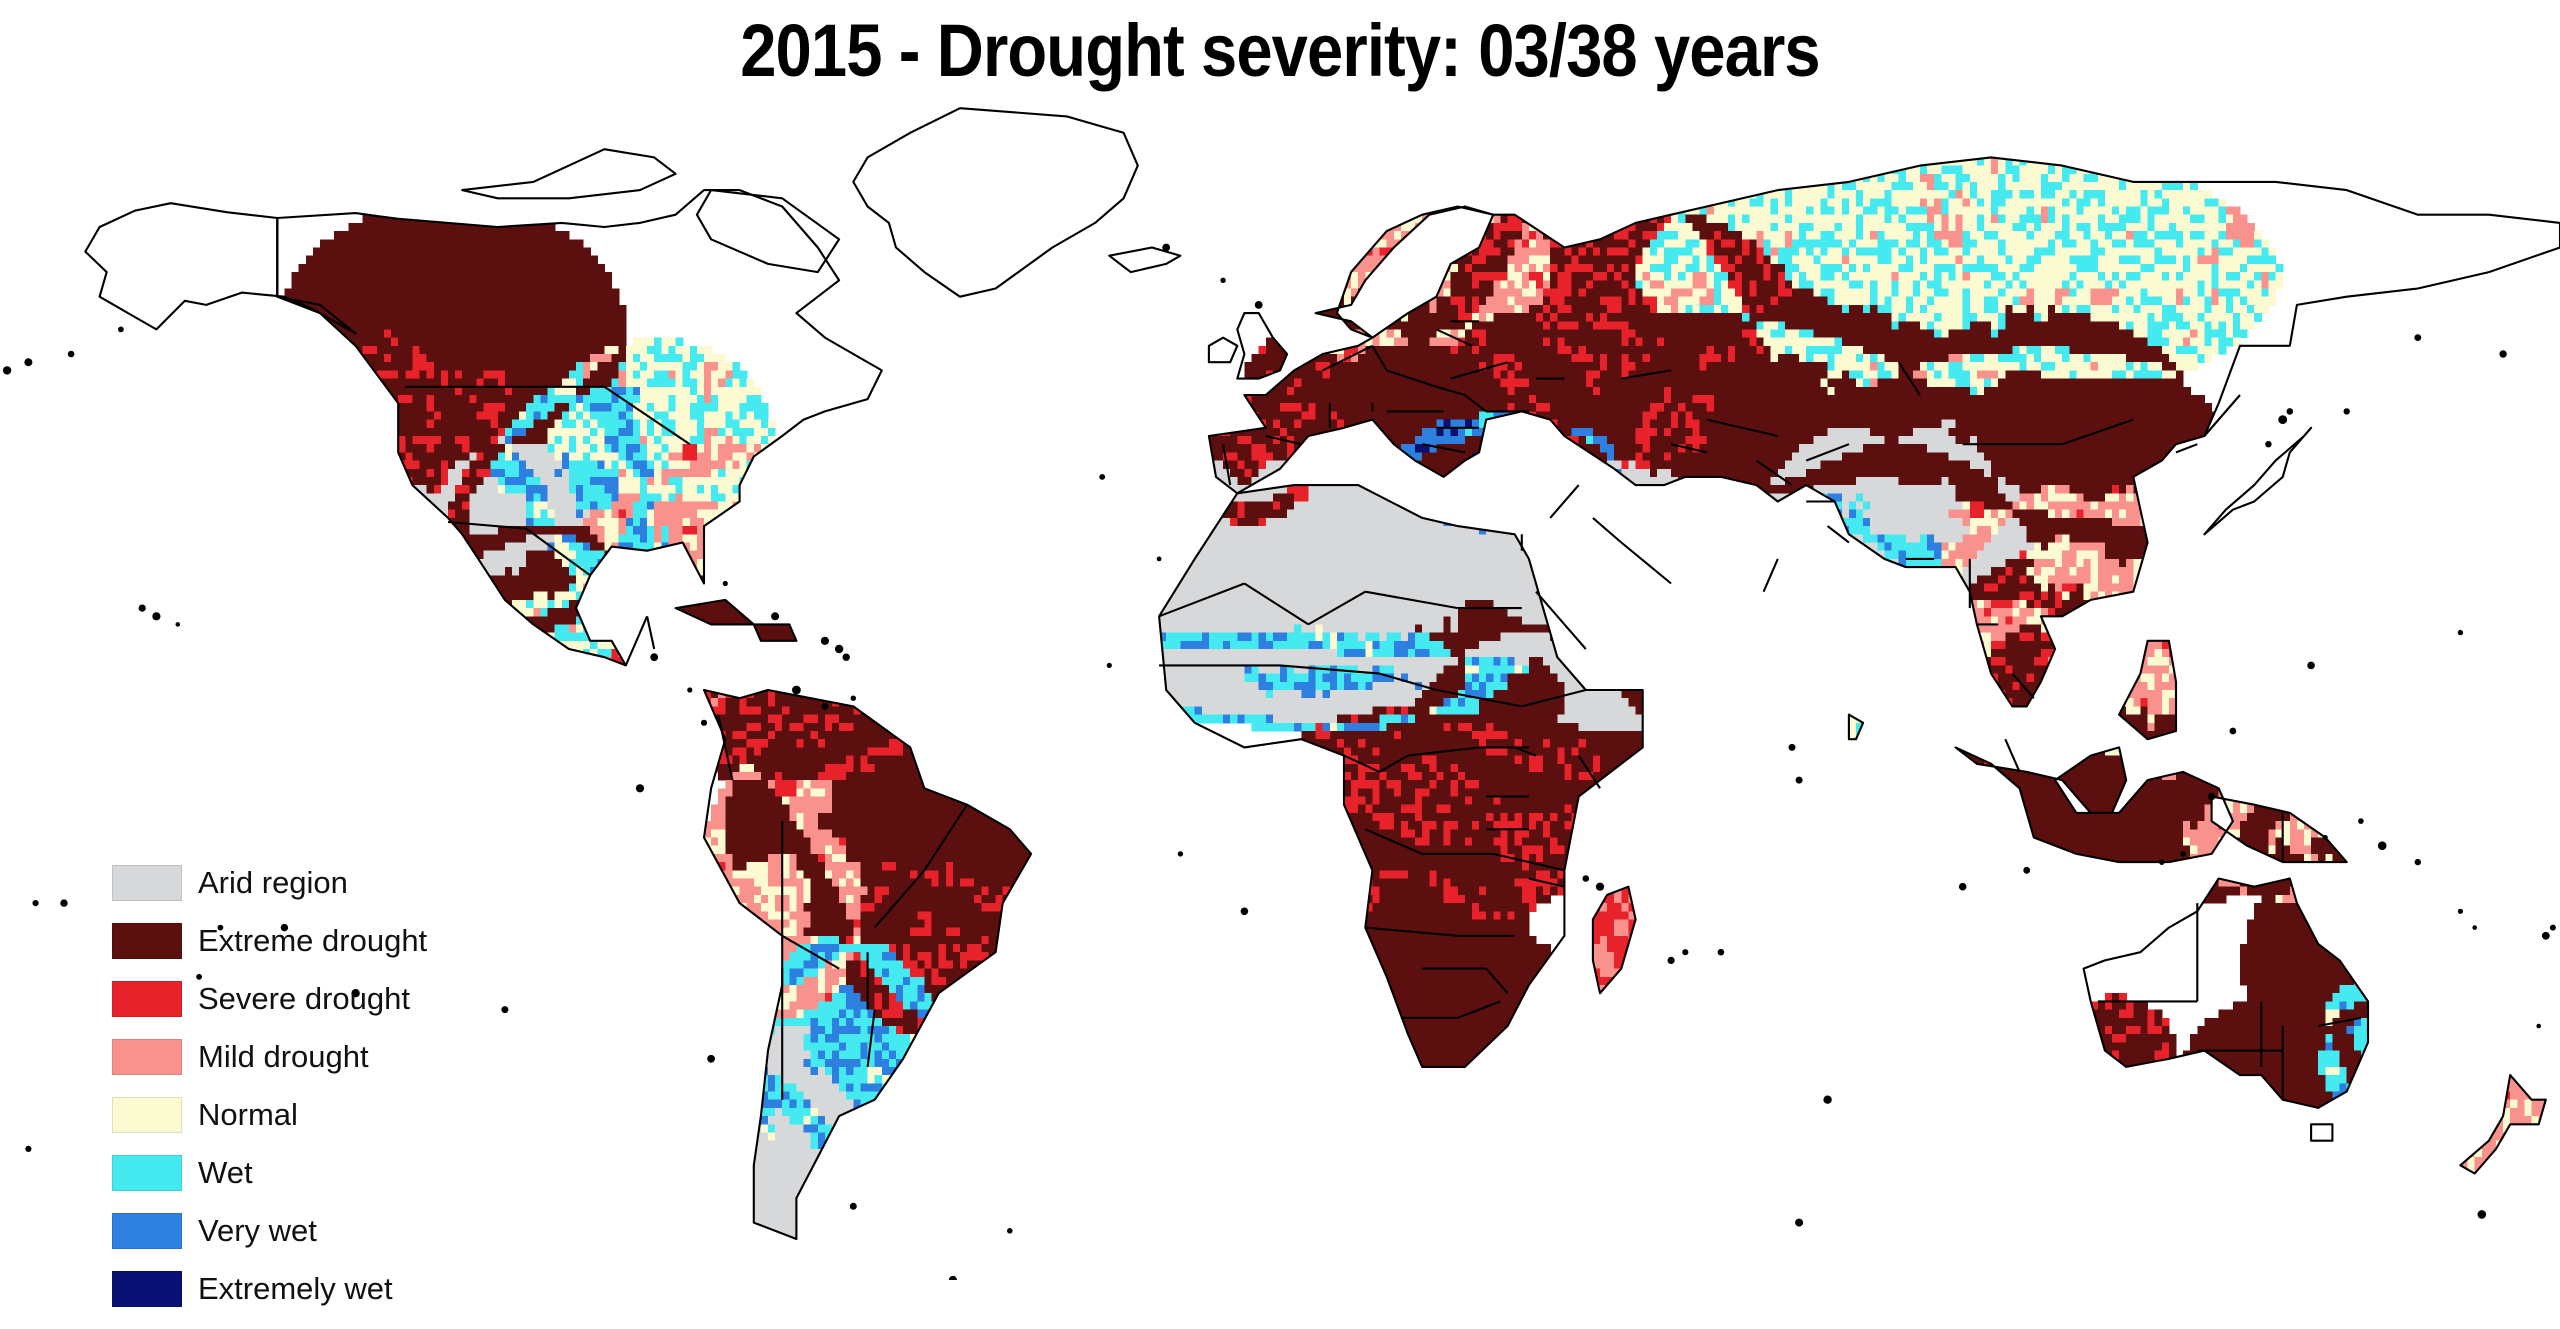 This screenshot has height=1329, width=2560. What do you see at coordinates (257, 1231) in the screenshot?
I see `legend-label-very-wet: Very wet` at bounding box center [257, 1231].